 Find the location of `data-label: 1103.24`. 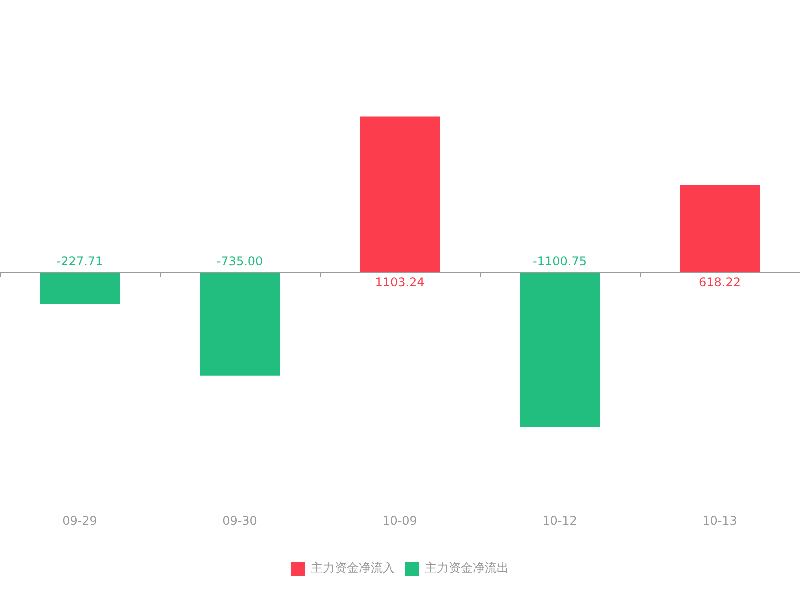

data-label: 1103.24 is located at coordinates (400, 282).